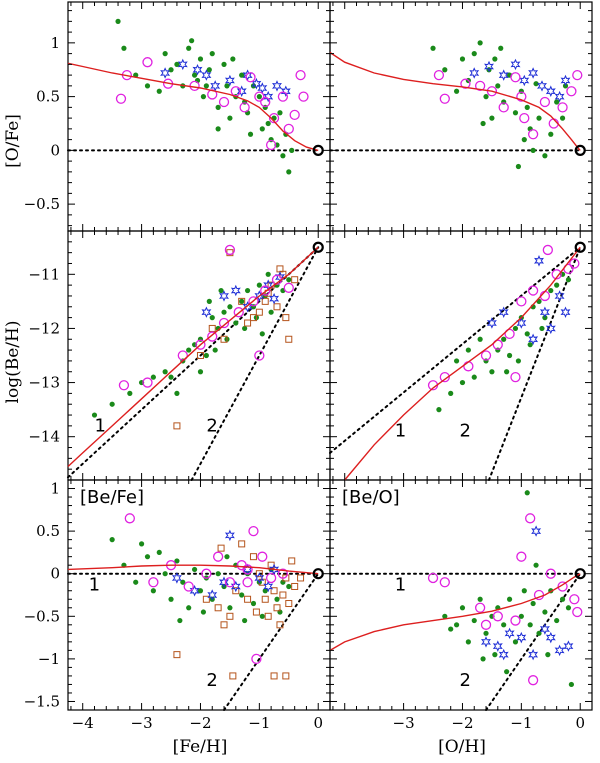  Describe the element at coordinates (404, 723) in the screenshot. I see `xtick-label: −3` at that location.